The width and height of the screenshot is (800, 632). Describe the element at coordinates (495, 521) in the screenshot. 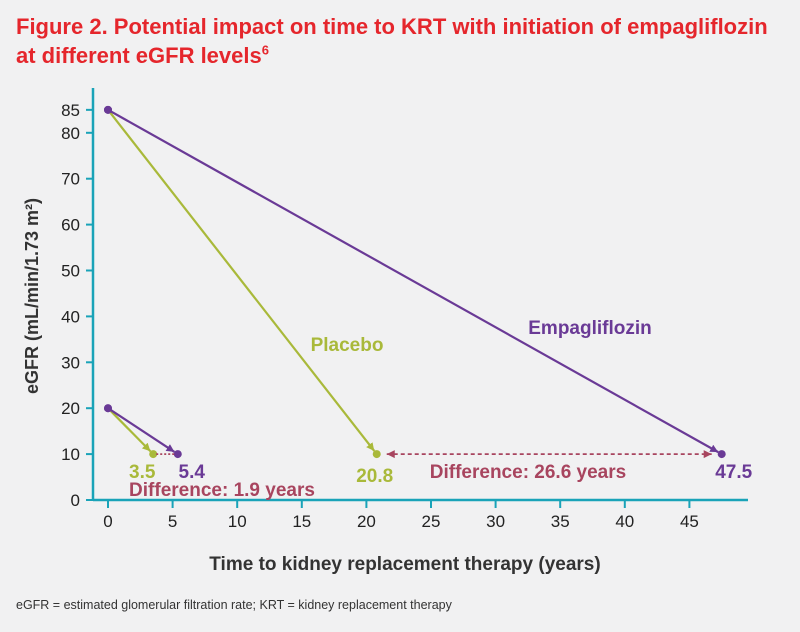

I see `x-tick-label: 30` at that location.